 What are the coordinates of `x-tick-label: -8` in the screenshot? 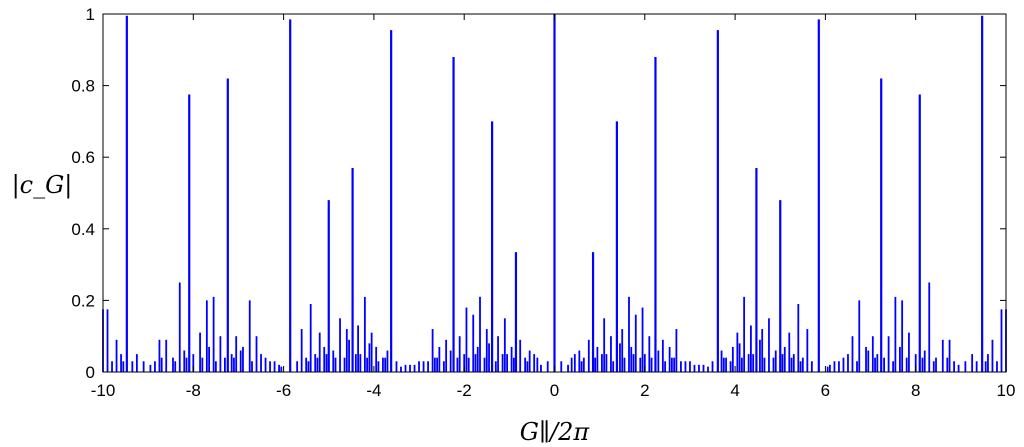 It's located at (193, 390).